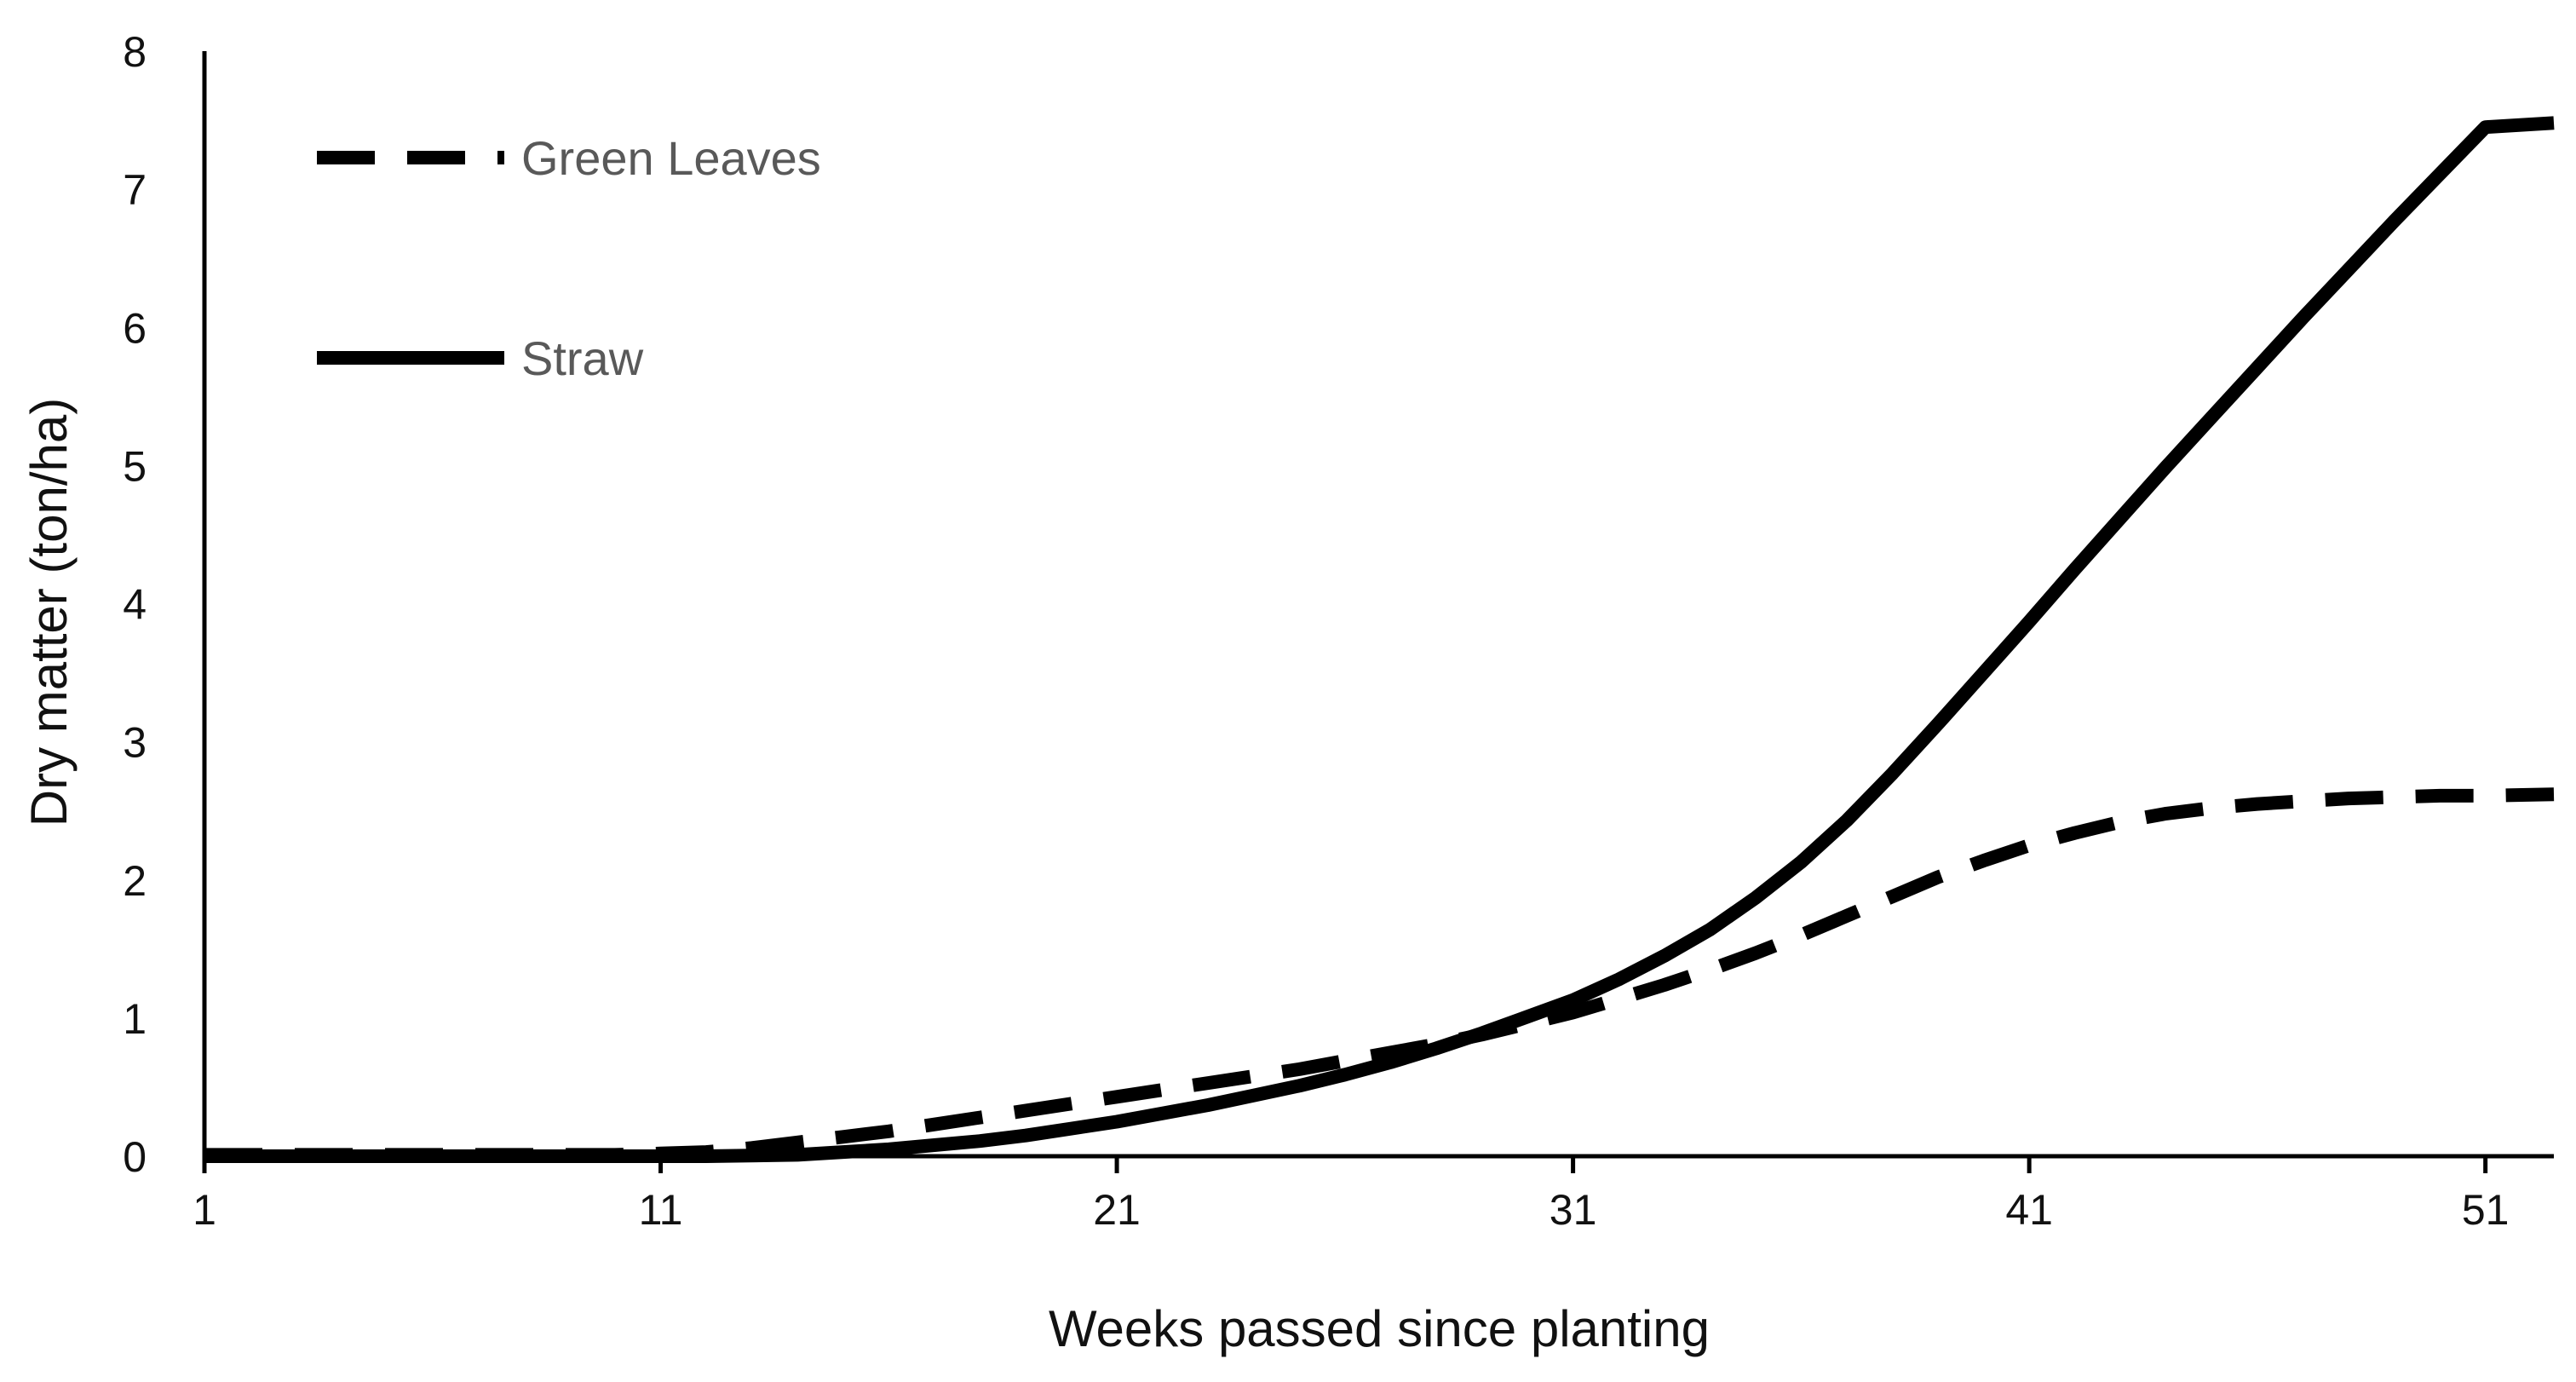  Describe the element at coordinates (2486, 1210) in the screenshot. I see `x-tick-label-51: 51` at that location.